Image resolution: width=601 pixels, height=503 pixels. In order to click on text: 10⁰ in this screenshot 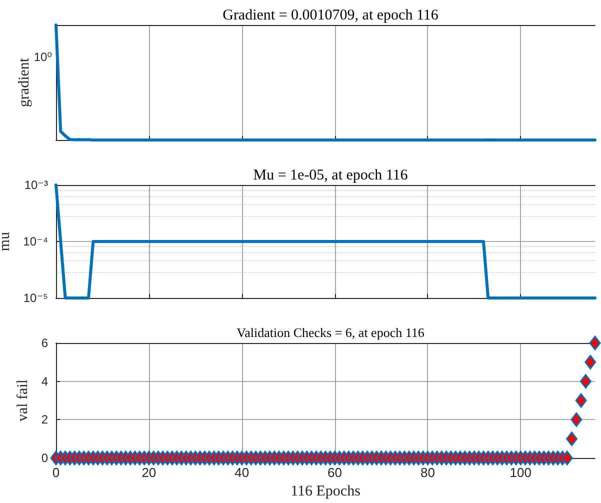, I will do `click(43, 57)`.